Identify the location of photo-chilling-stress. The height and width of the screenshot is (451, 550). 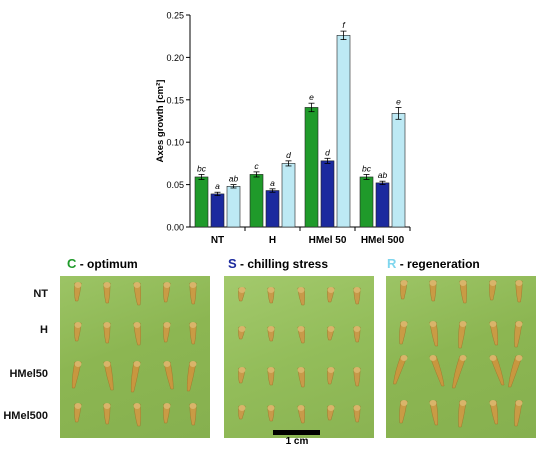
(299, 357).